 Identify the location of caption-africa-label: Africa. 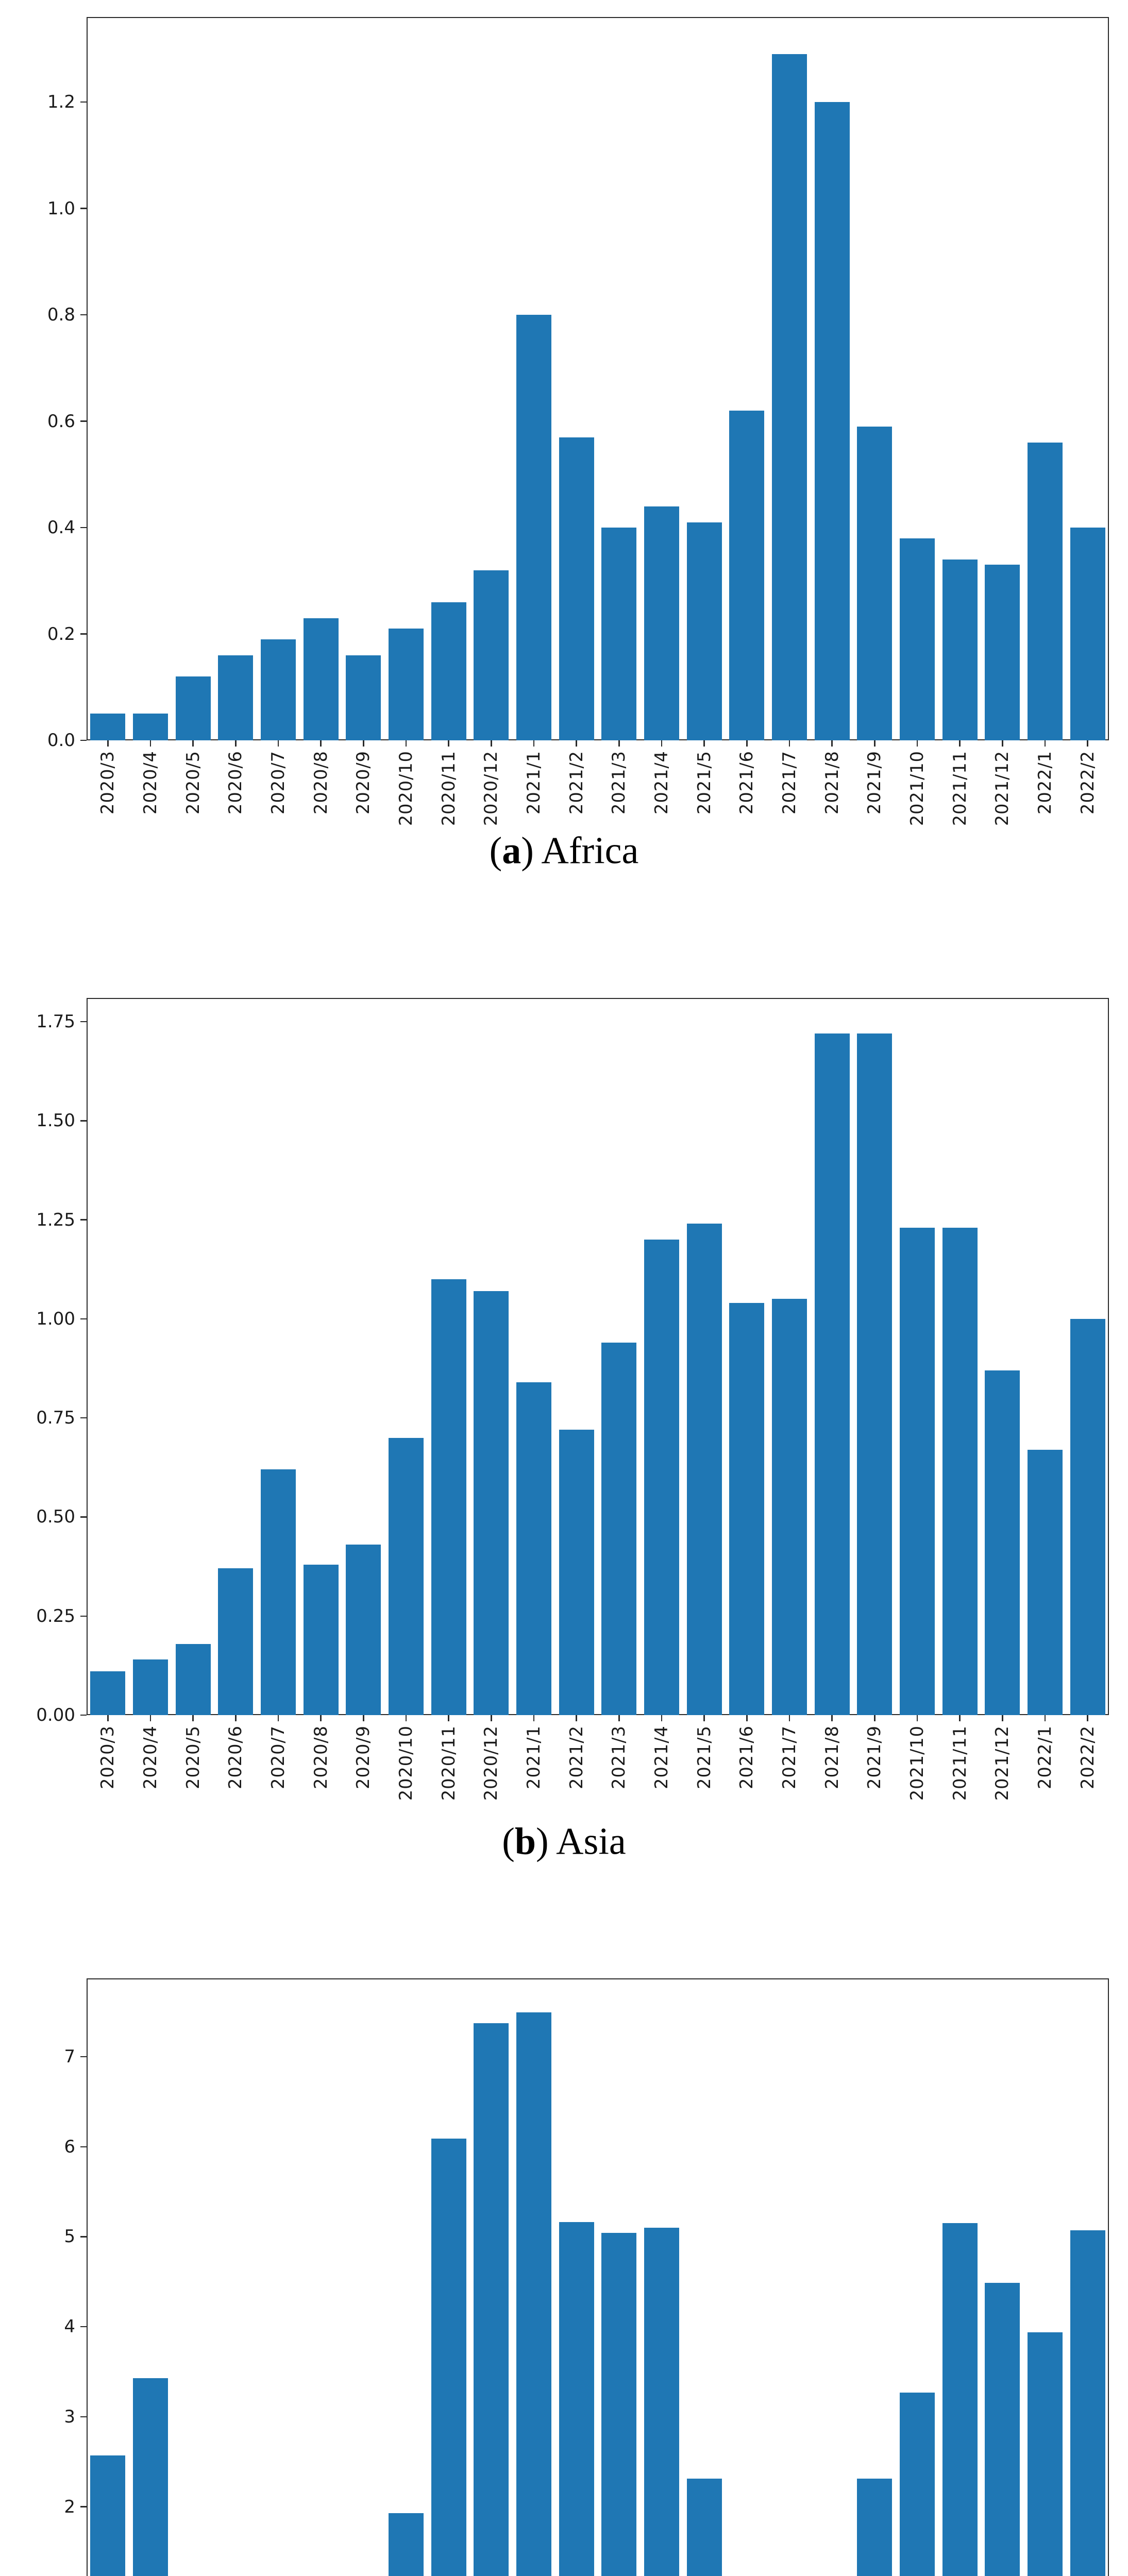
(590, 851).